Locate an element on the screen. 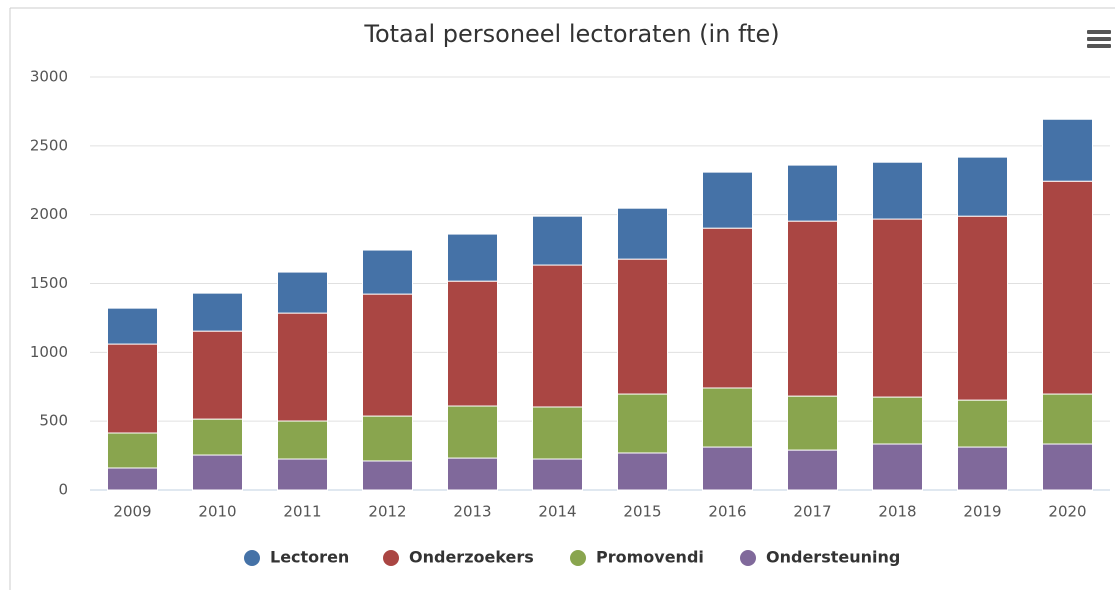  y-tick-label: 2500 is located at coordinates (49, 145).